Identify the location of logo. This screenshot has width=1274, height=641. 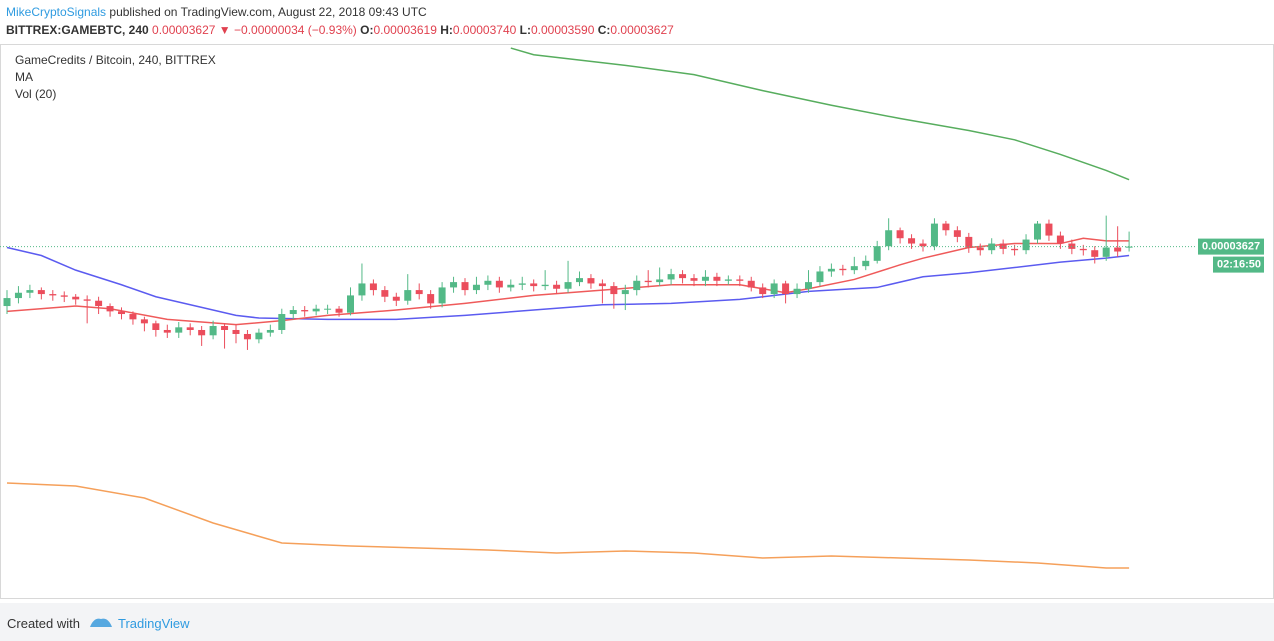
(101, 623).